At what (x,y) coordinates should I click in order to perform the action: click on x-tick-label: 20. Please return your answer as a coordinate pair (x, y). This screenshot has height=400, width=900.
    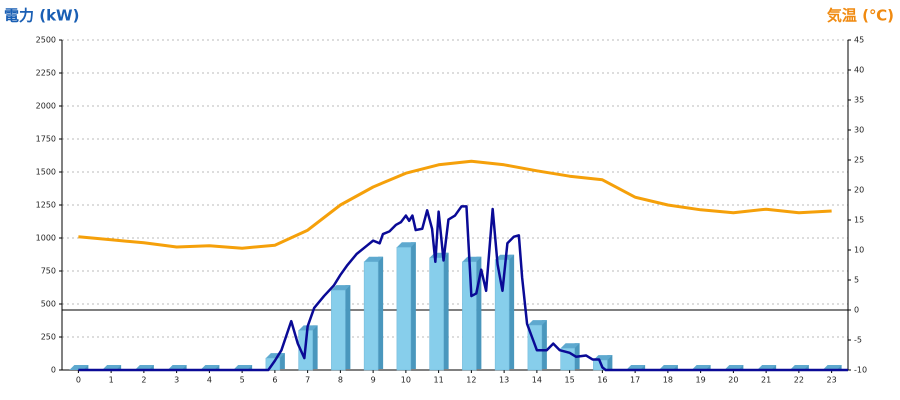
    Looking at the image, I should click on (733, 380).